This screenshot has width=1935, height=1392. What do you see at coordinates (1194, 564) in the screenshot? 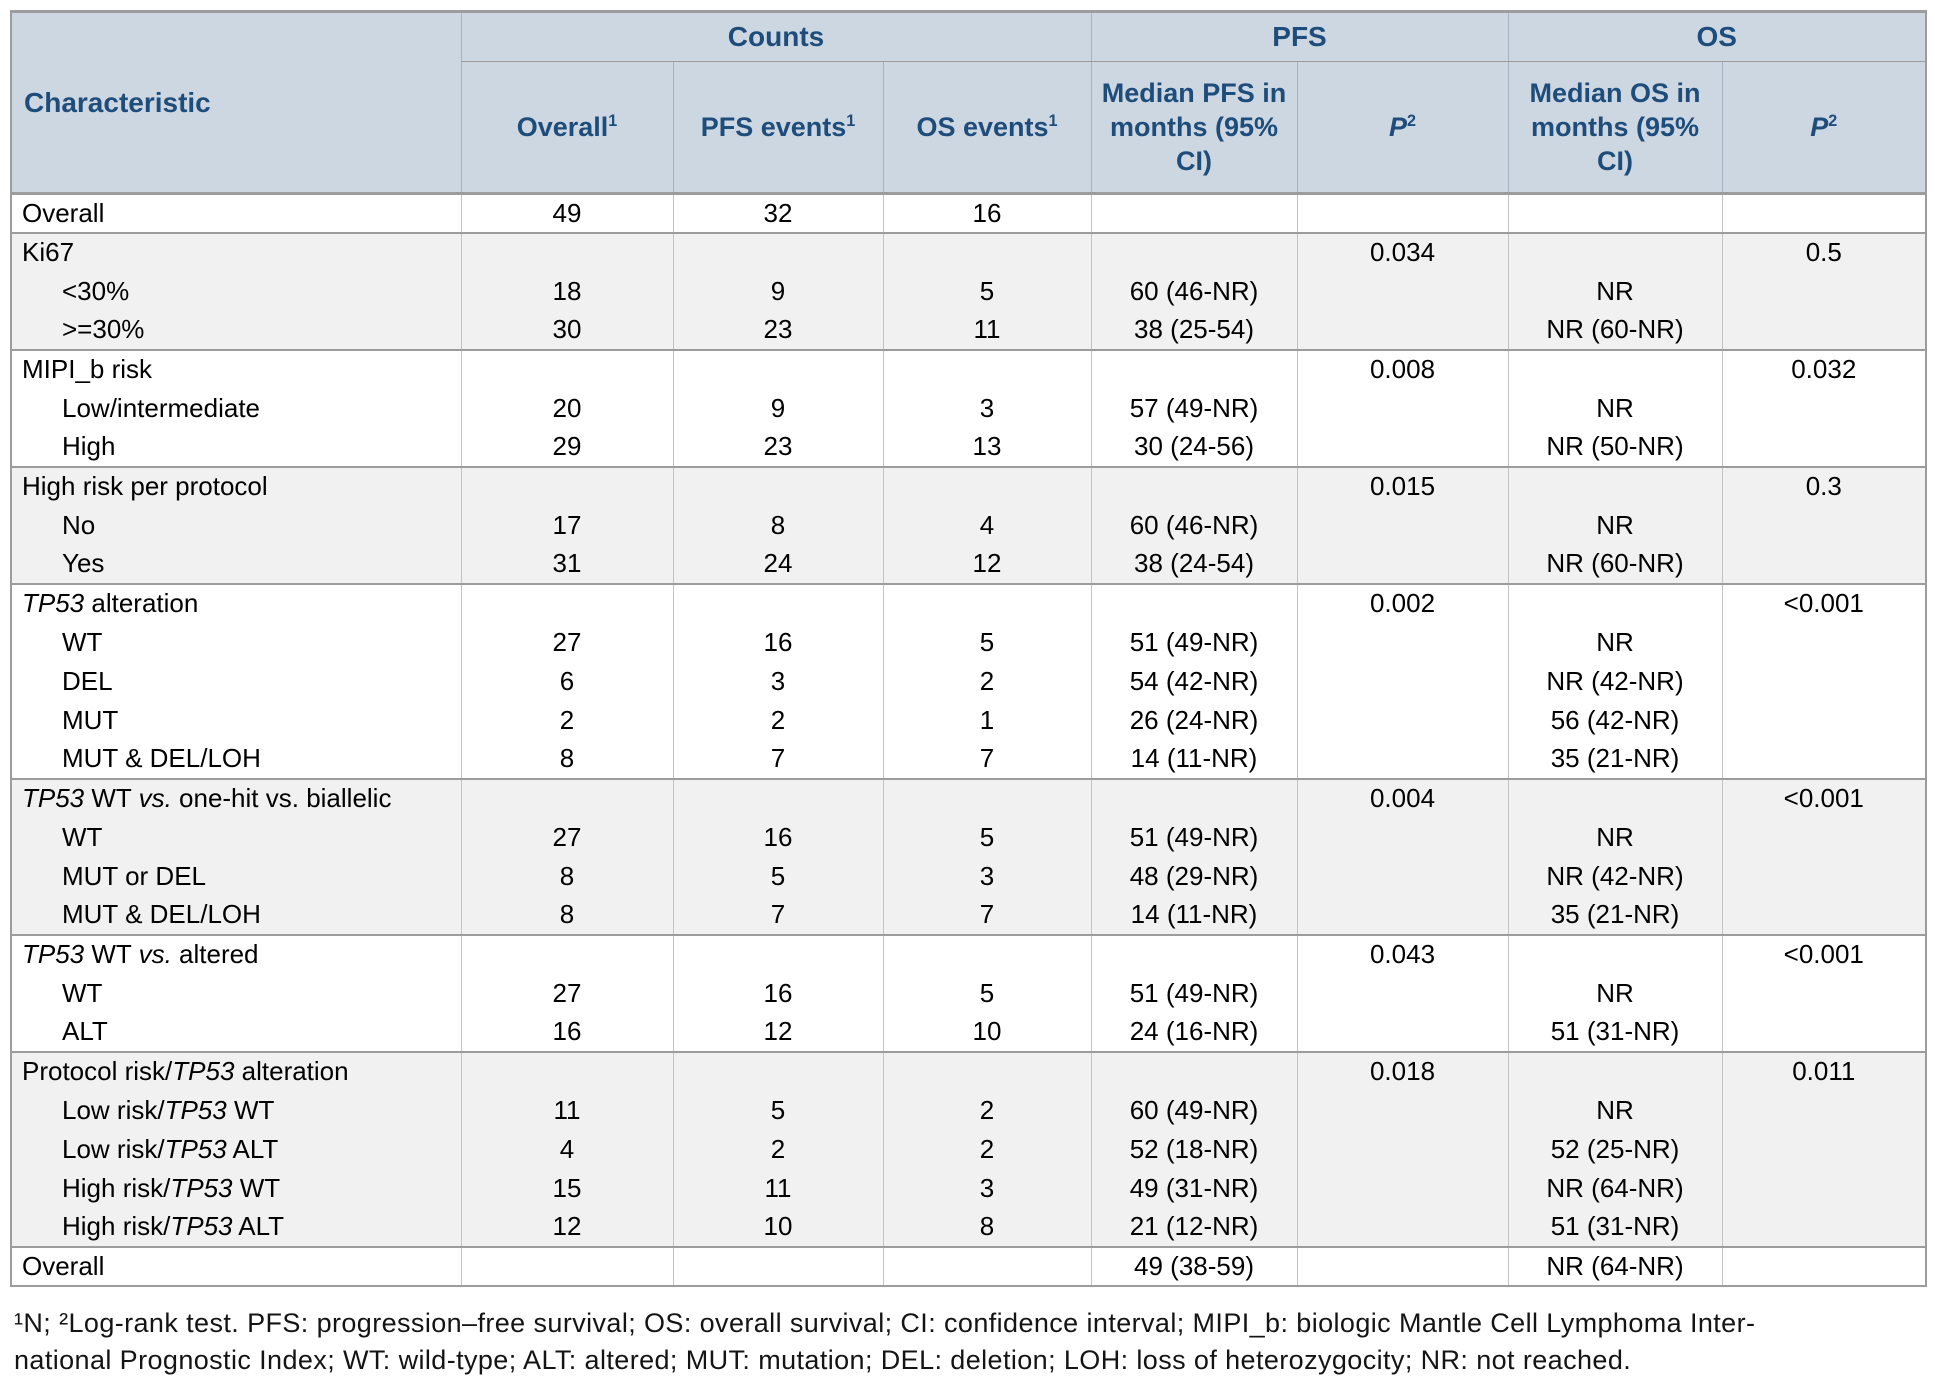
I see `cell-median-pfs: 38 (24-54)` at bounding box center [1194, 564].